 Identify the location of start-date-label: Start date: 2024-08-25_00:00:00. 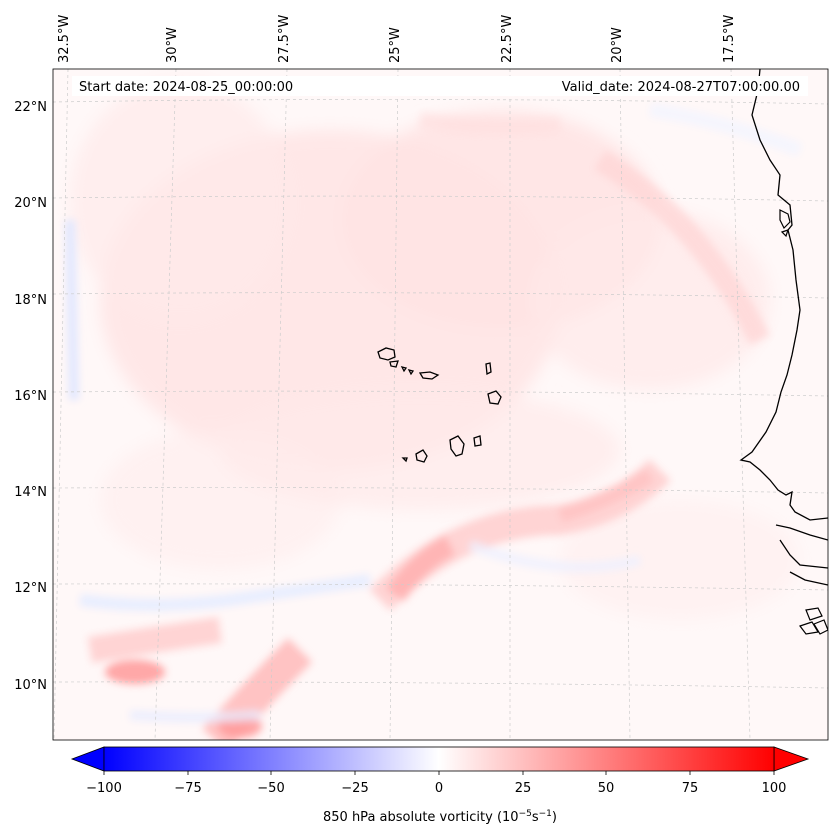
(186, 87).